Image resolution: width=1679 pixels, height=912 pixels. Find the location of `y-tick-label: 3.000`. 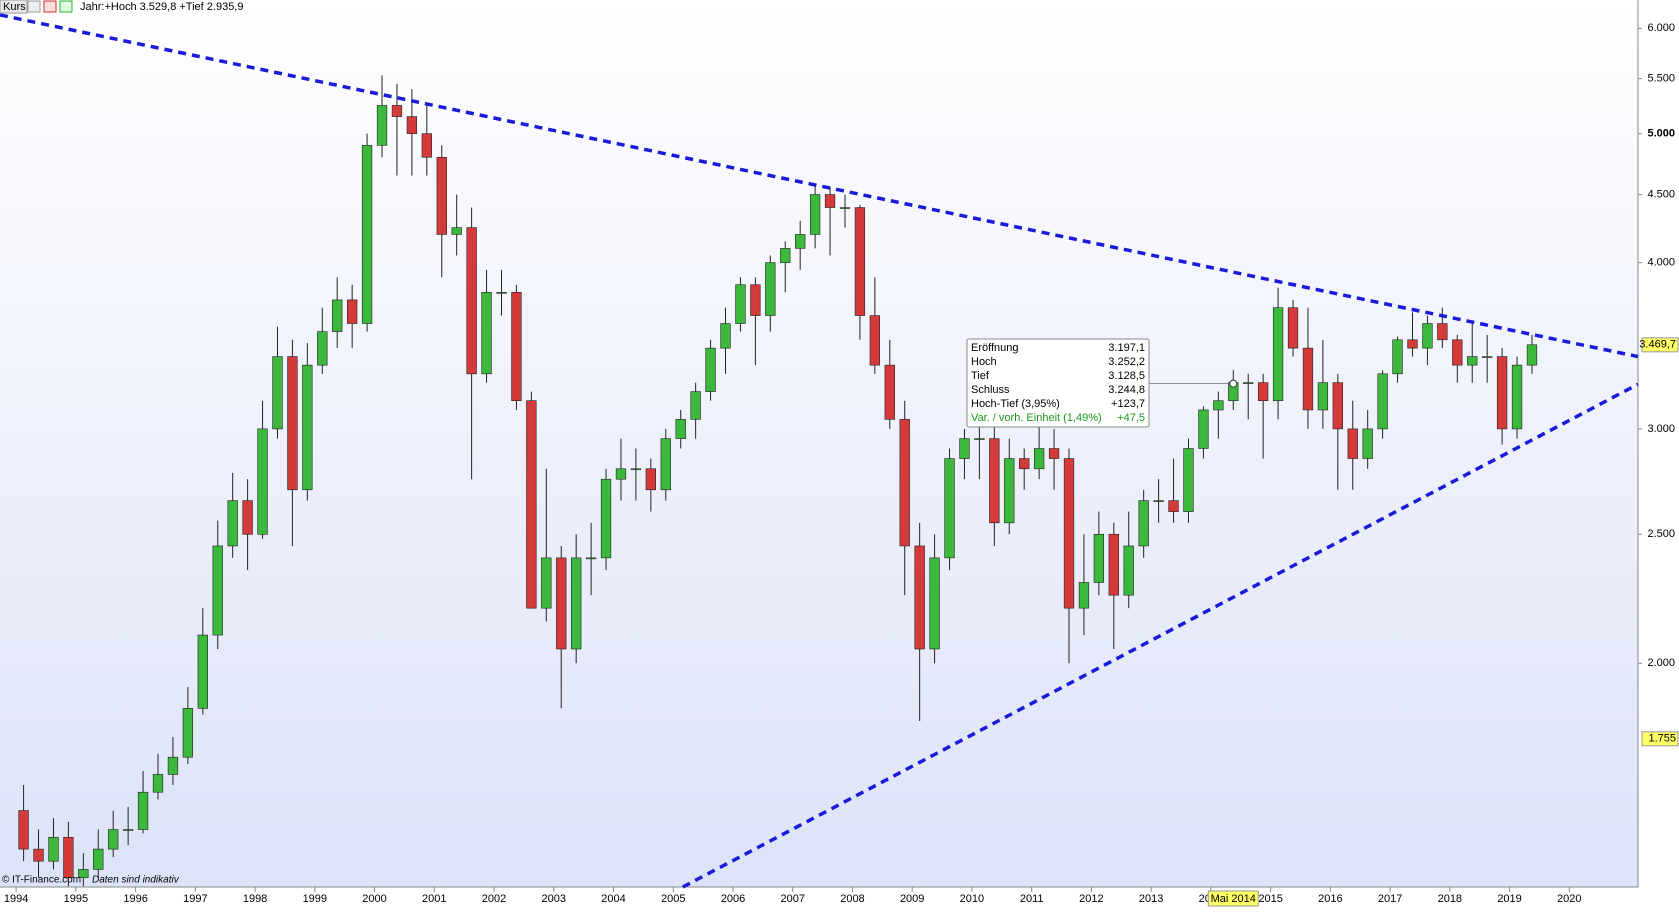

y-tick-label: 3.000 is located at coordinates (1661, 429).